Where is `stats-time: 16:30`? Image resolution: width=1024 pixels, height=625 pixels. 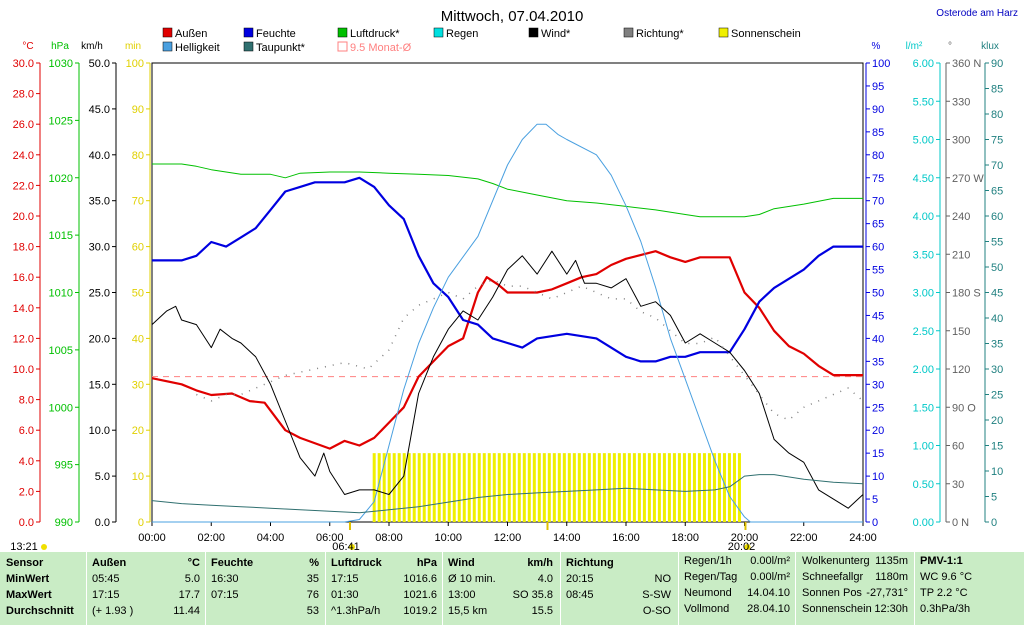
stats-time: 16:30 is located at coordinates (225, 579).